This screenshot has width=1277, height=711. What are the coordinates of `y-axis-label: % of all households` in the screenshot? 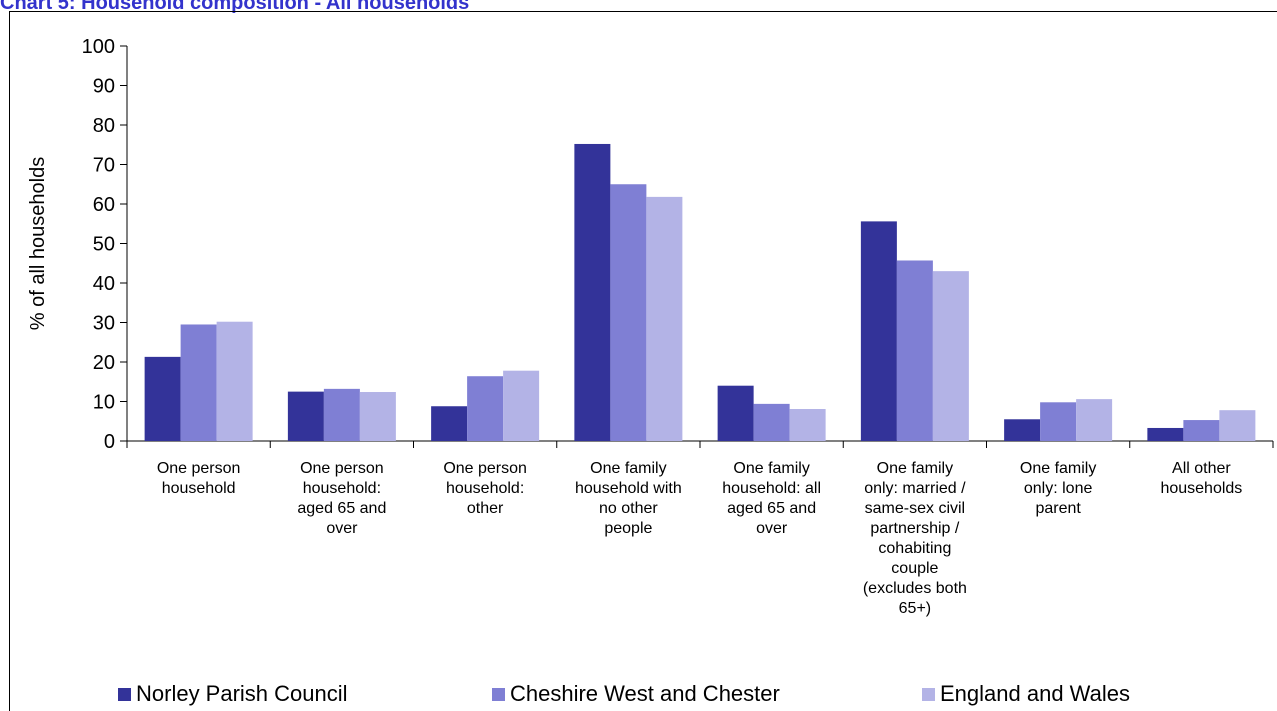 It's located at (38, 243).